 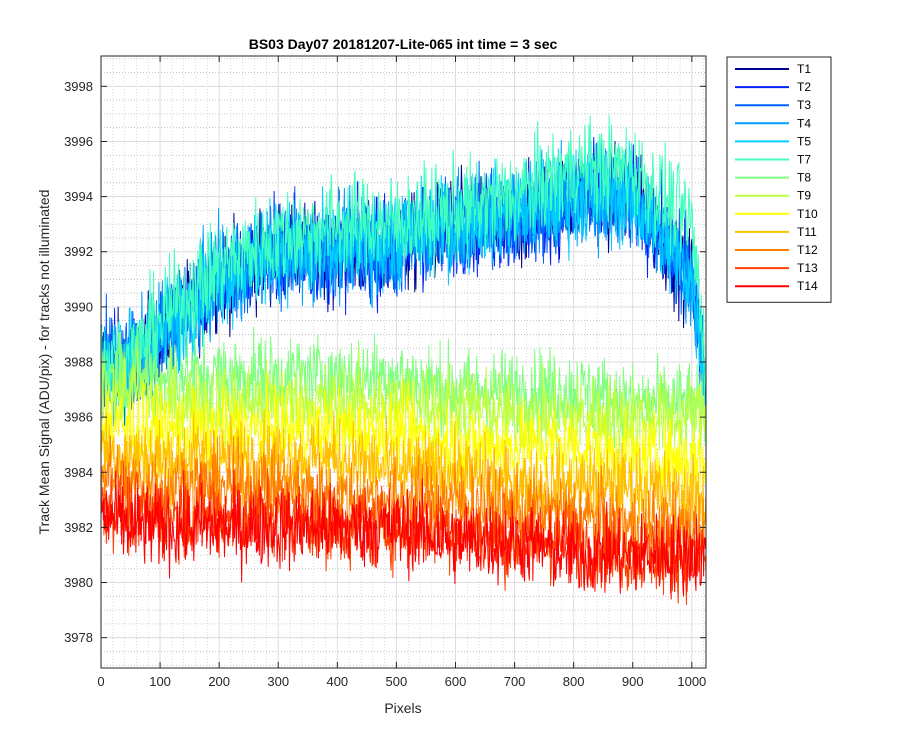 I want to click on legend-label: T4, so click(x=804, y=123).